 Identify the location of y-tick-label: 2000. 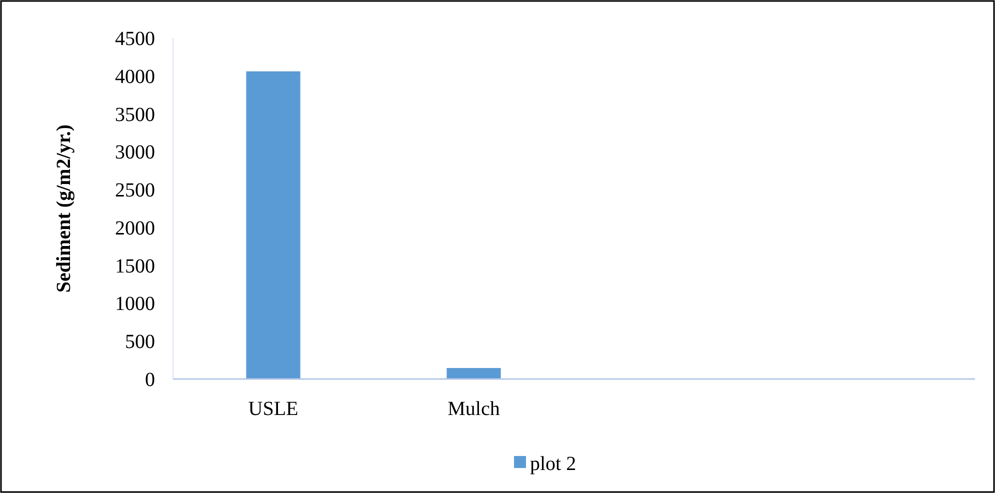
(135, 228).